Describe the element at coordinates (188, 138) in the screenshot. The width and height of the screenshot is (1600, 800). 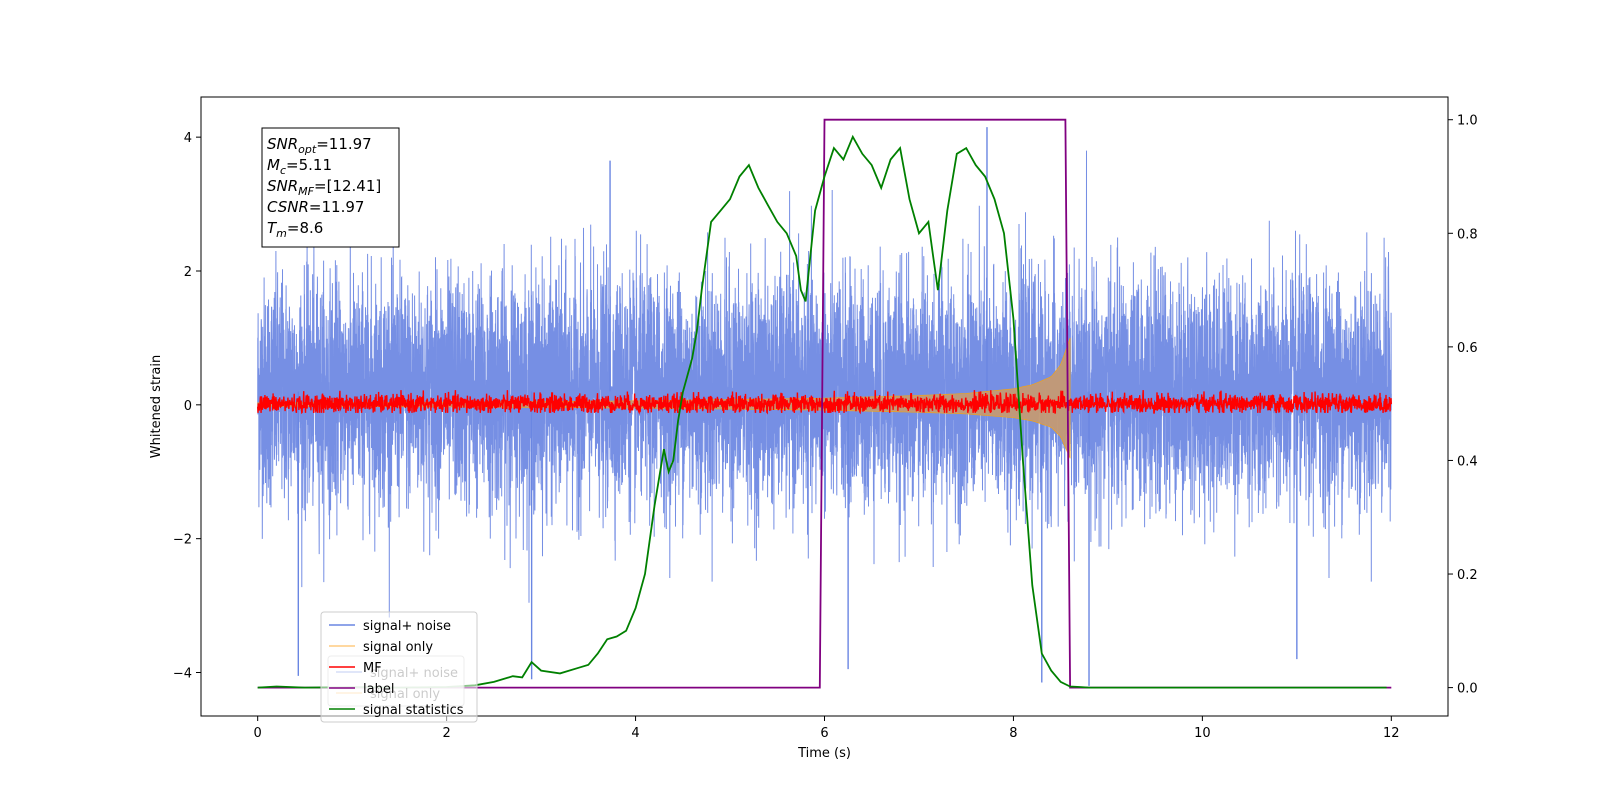
I see `y-tick-label: 4` at that location.